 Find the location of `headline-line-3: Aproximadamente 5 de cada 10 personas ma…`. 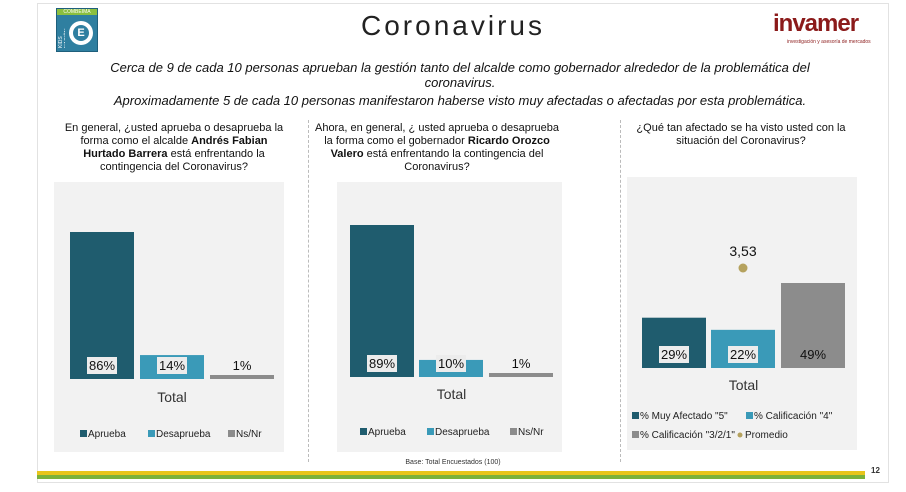

headline-line-3: Aproximadamente 5 de cada 10 personas ma… is located at coordinates (460, 100).